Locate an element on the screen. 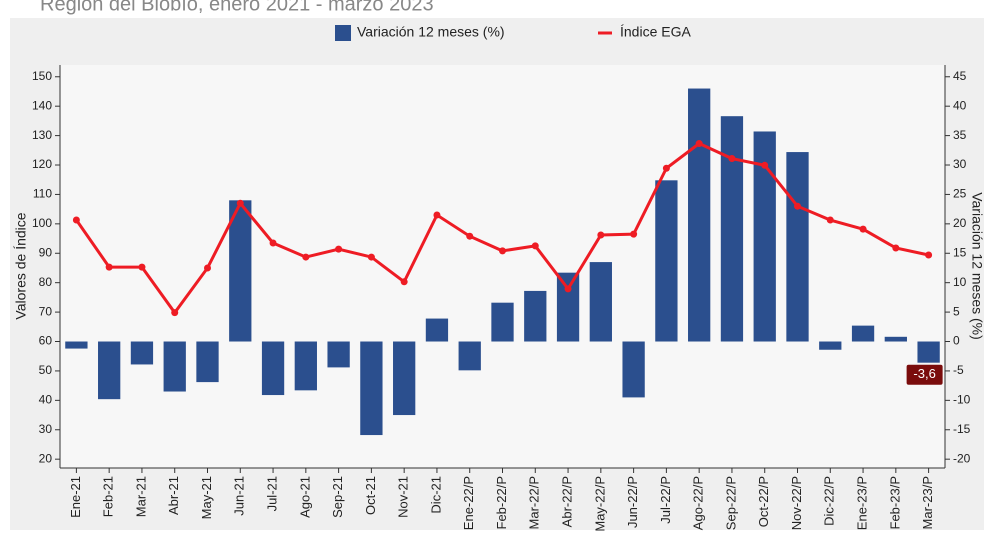 The width and height of the screenshot is (984, 533). y2-tick-label: 30 is located at coordinates (960, 164).